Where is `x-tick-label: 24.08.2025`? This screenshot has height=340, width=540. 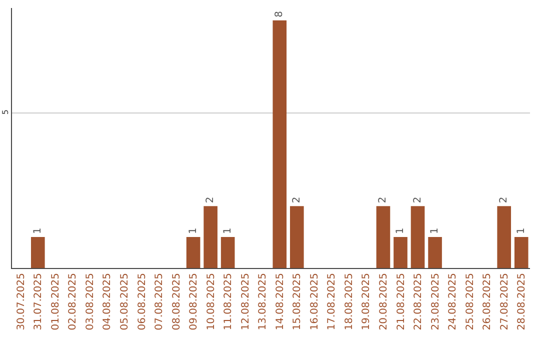 x-tick-label: 24.08.2025 is located at coordinates (453, 301).